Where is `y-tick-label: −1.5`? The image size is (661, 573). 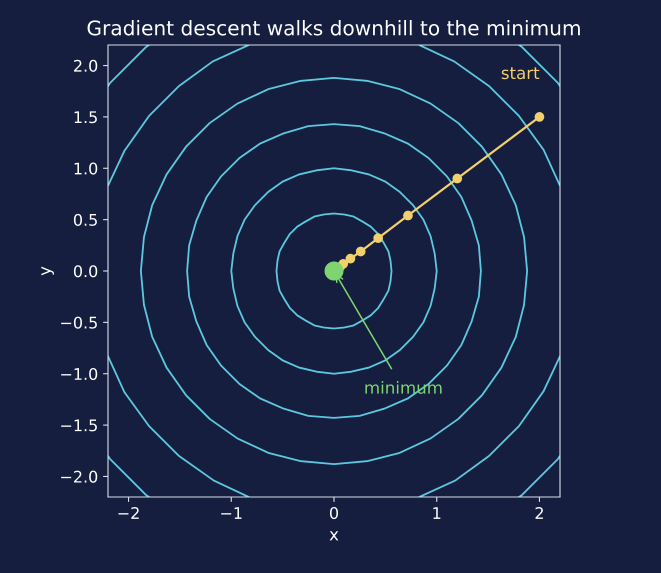
y-tick-label: −1.5 is located at coordinates (79, 426).